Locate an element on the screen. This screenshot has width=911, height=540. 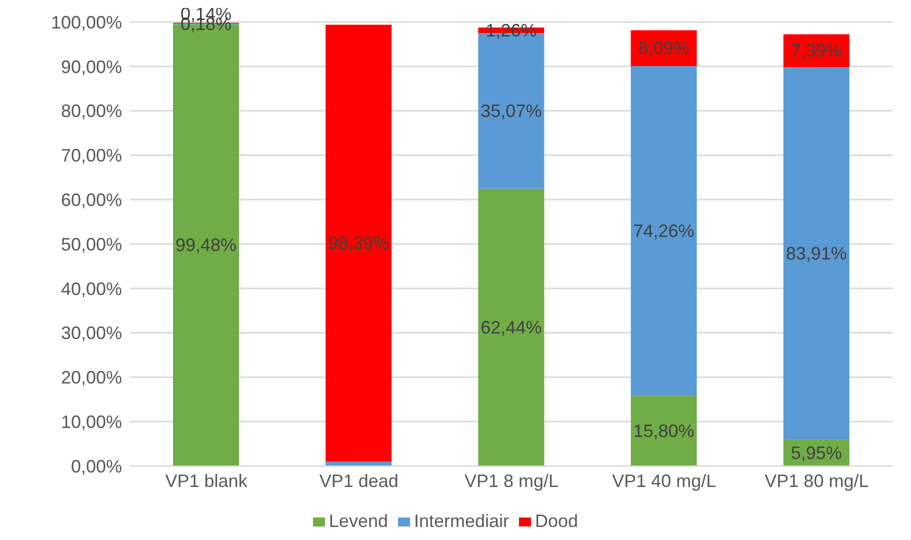
data-label: 8,09% is located at coordinates (664, 48).